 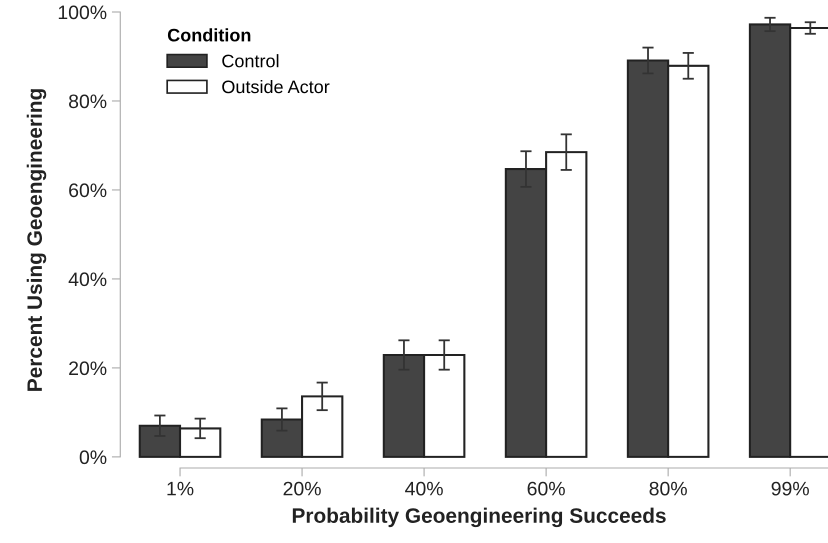 I want to click on legend-label: Outside Actor, so click(x=276, y=87).